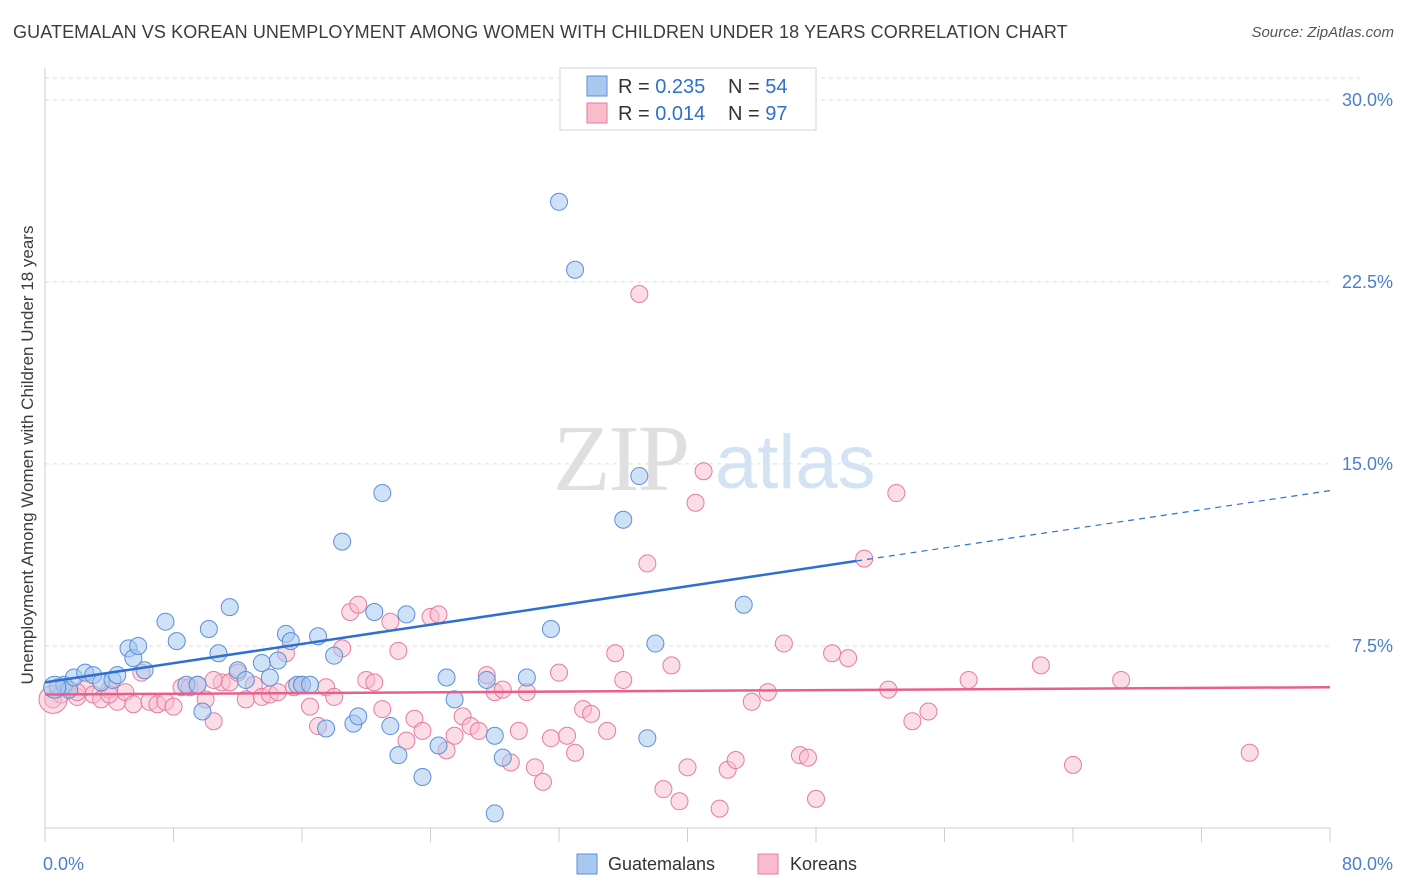 This screenshot has height=892, width=1406. Describe the element at coordinates (597, 86) in the screenshot. I see `legend-swatch-guatemalans` at that location.